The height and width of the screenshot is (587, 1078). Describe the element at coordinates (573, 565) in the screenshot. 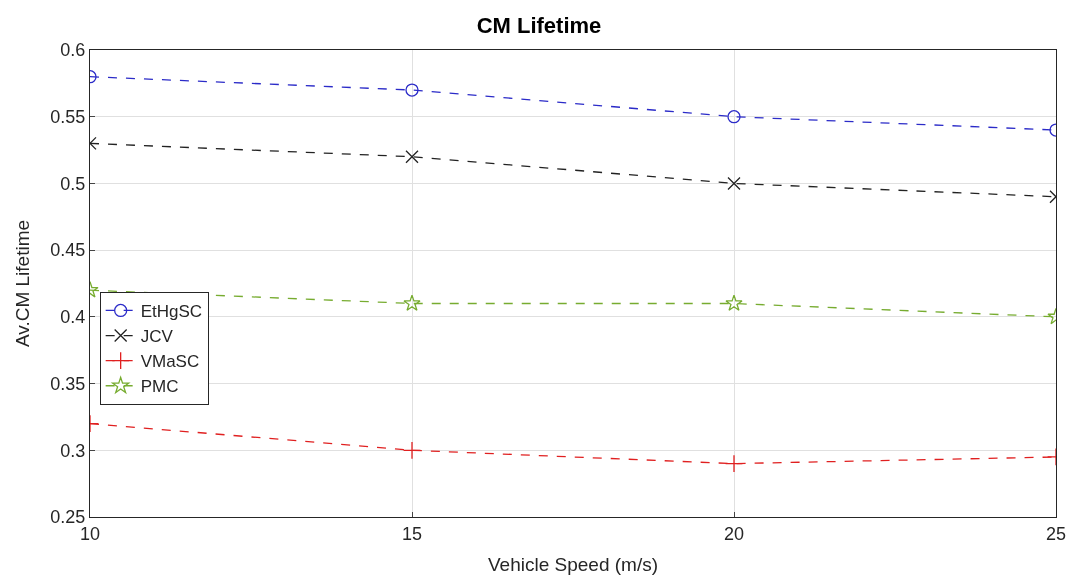

I see `x-axis-title: Vehicle Speed (m/s)` at that location.